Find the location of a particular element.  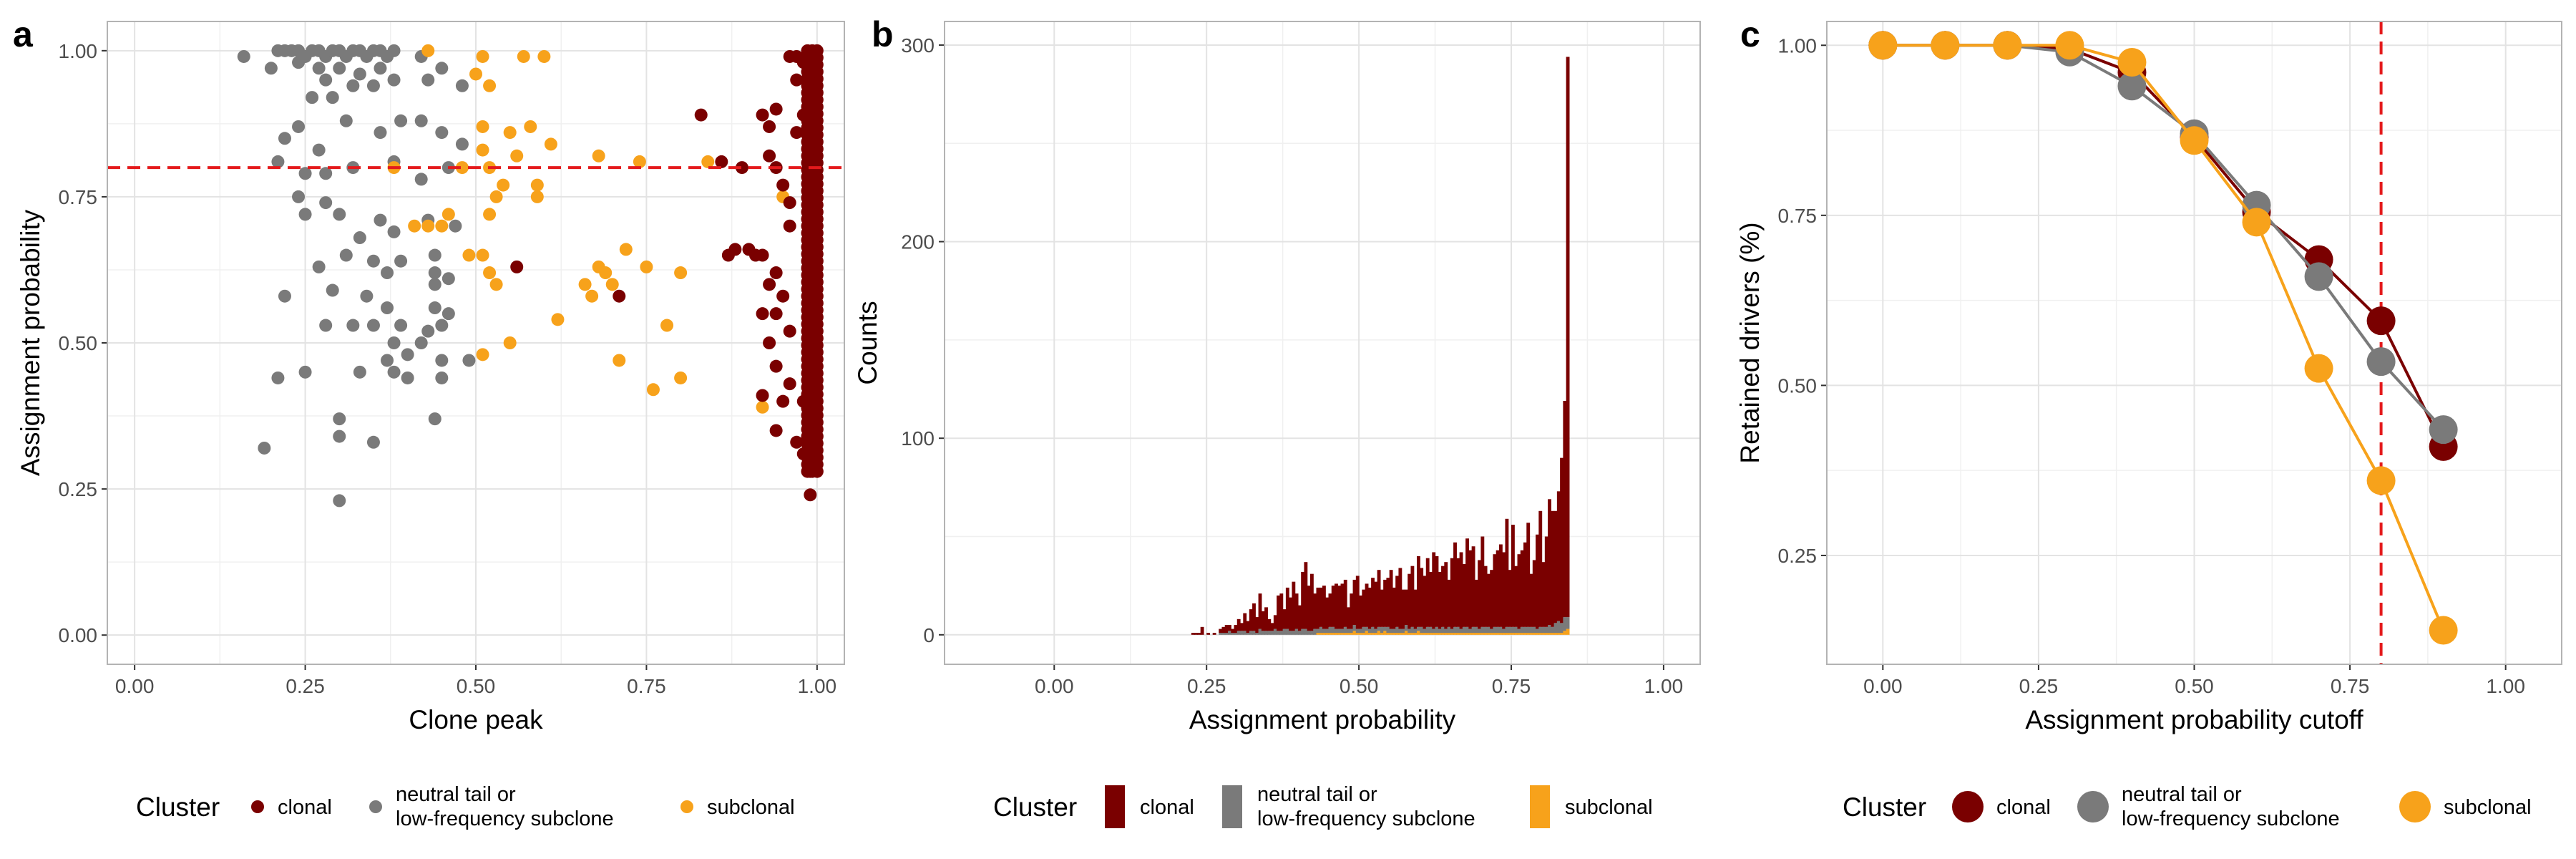

series-neutral is located at coordinates (2163, 238).